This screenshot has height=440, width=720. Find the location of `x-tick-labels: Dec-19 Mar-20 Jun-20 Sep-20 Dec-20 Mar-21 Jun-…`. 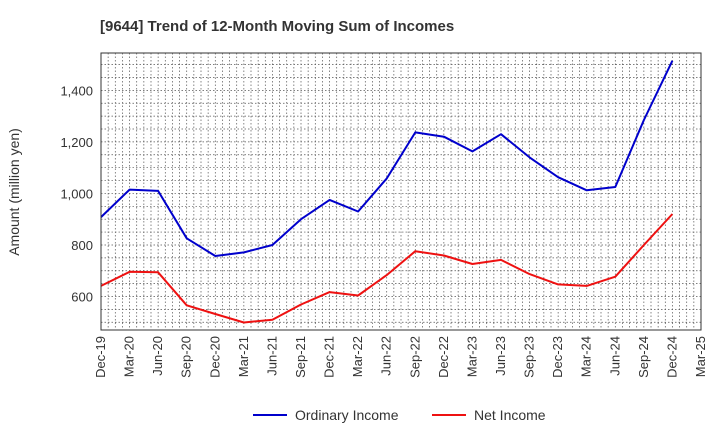

x-tick-labels: Dec-19 Mar-20 Jun-20 Sep-20 Dec-20 Mar-21 Jun-… is located at coordinates (400, 357).